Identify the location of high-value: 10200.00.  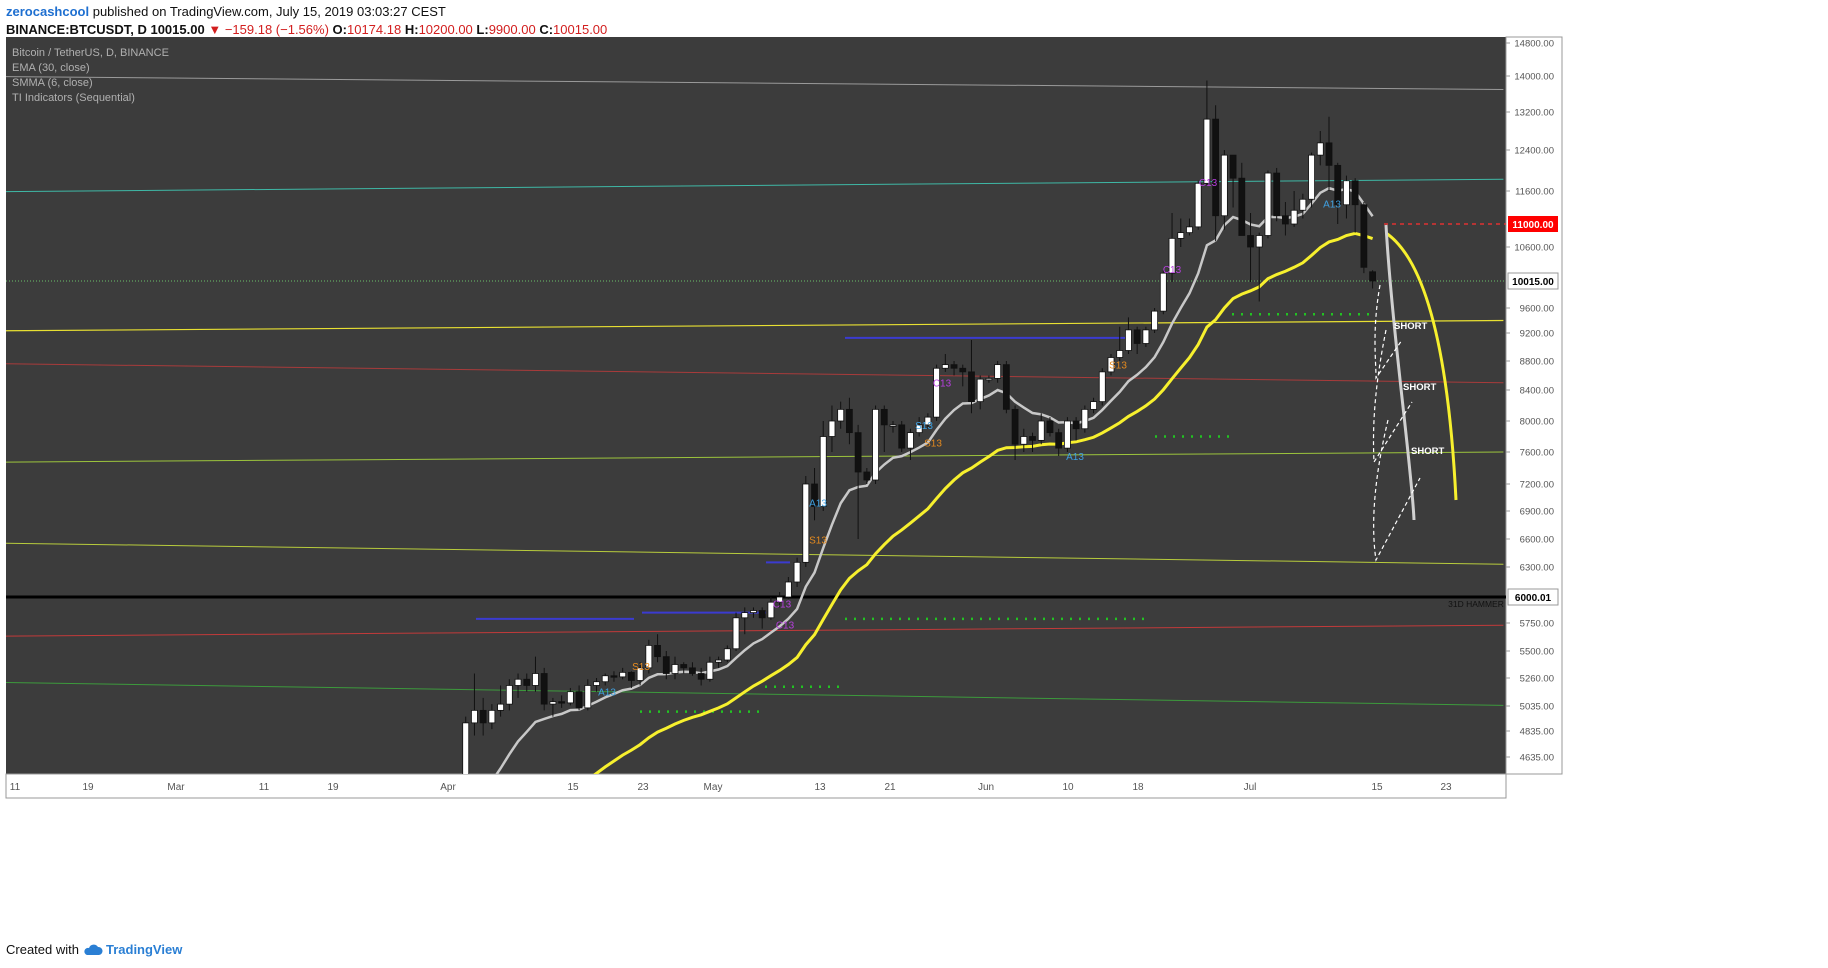
(445, 29).